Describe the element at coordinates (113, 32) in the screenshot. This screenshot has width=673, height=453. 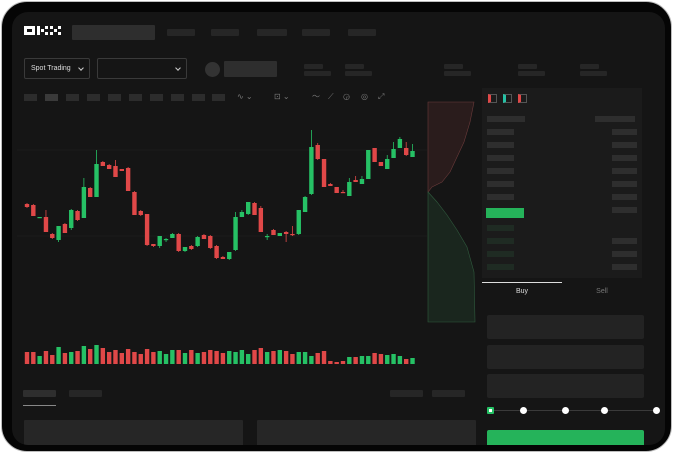
I see `search-bar` at that location.